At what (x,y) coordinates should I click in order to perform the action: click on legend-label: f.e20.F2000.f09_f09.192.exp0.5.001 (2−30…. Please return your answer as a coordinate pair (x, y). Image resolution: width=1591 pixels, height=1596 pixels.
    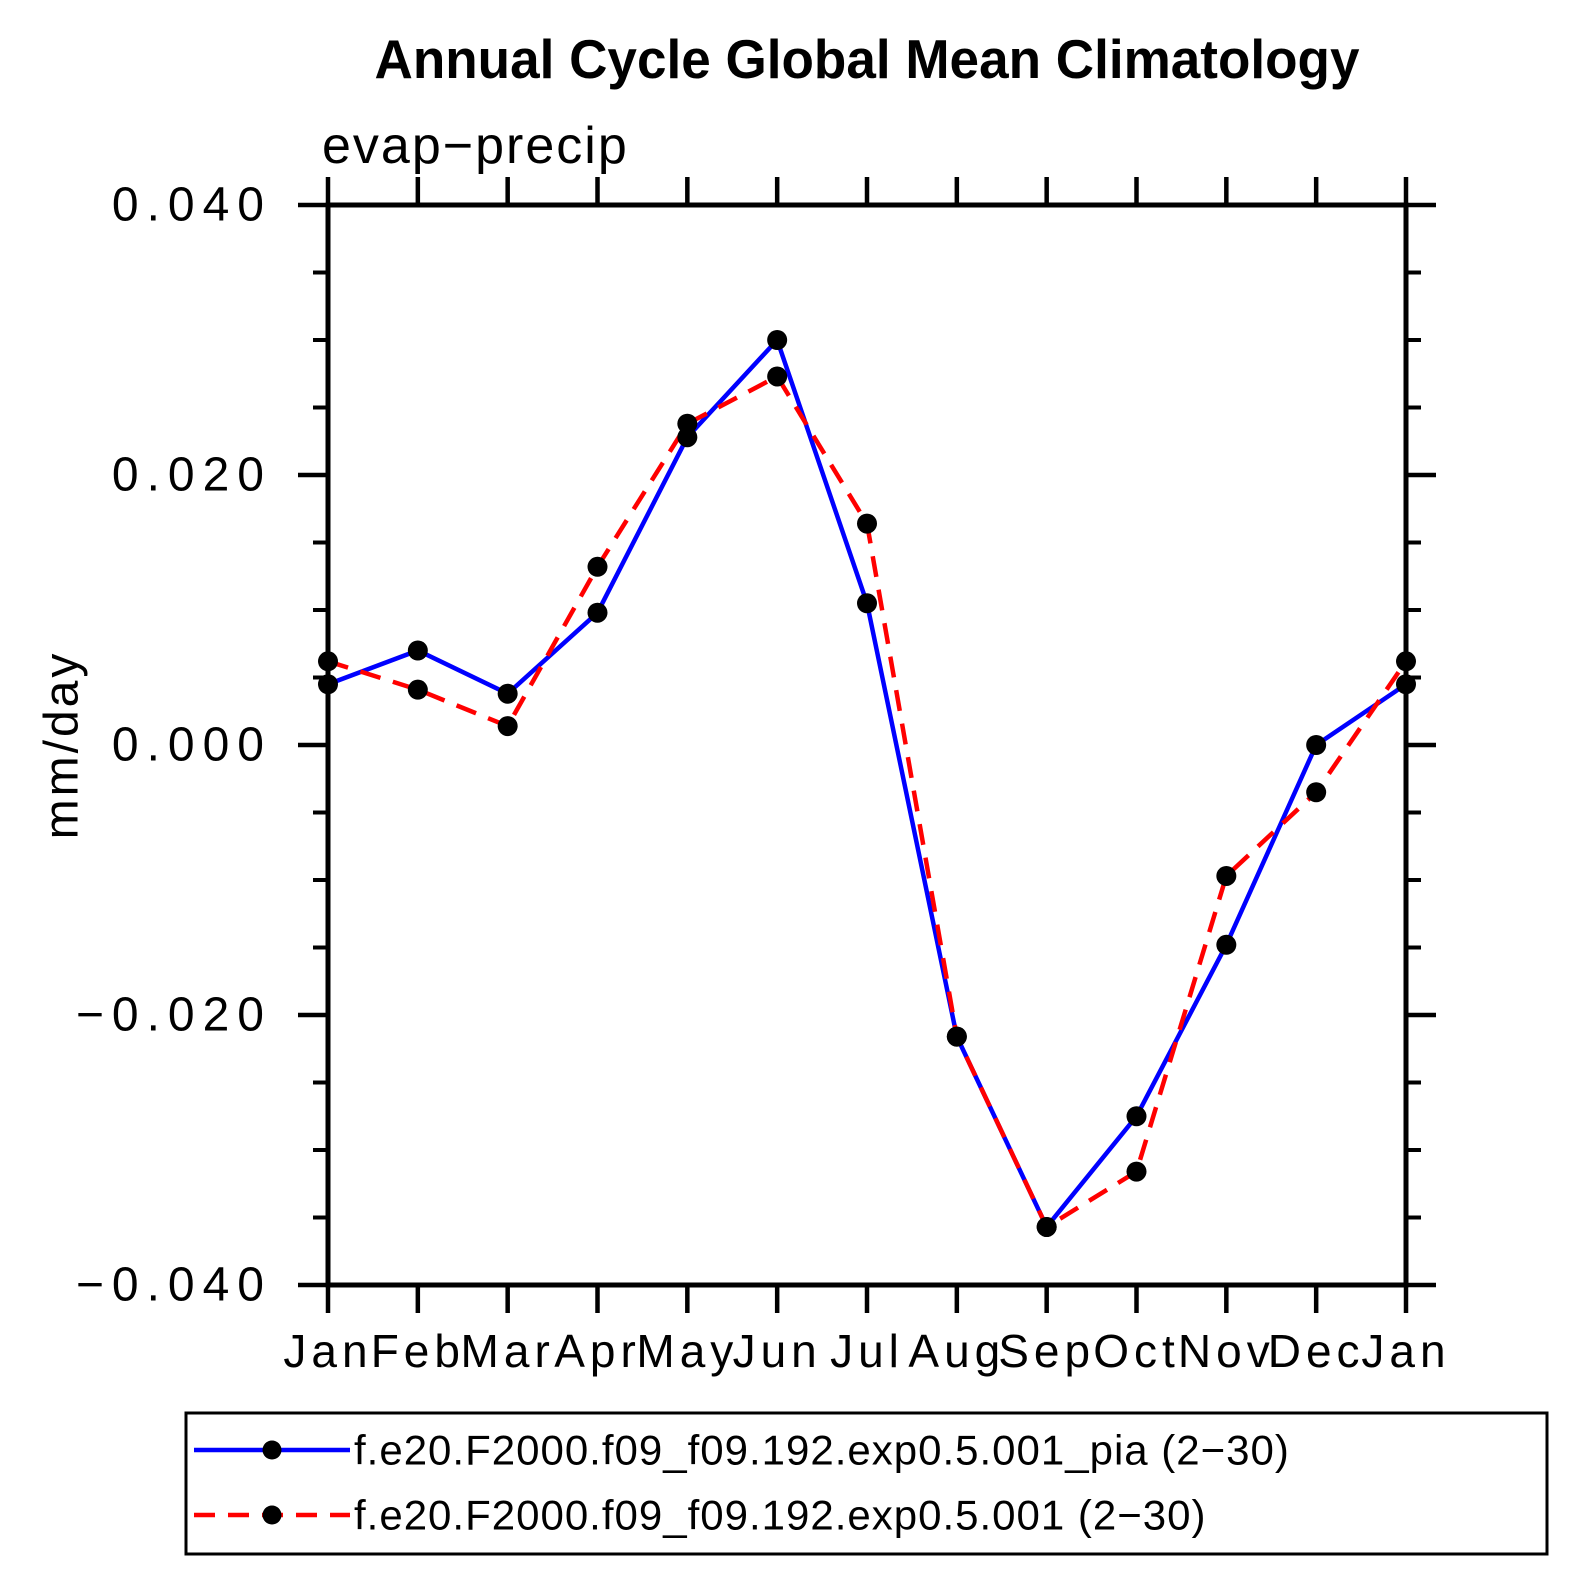
    Looking at the image, I should click on (780, 1515).